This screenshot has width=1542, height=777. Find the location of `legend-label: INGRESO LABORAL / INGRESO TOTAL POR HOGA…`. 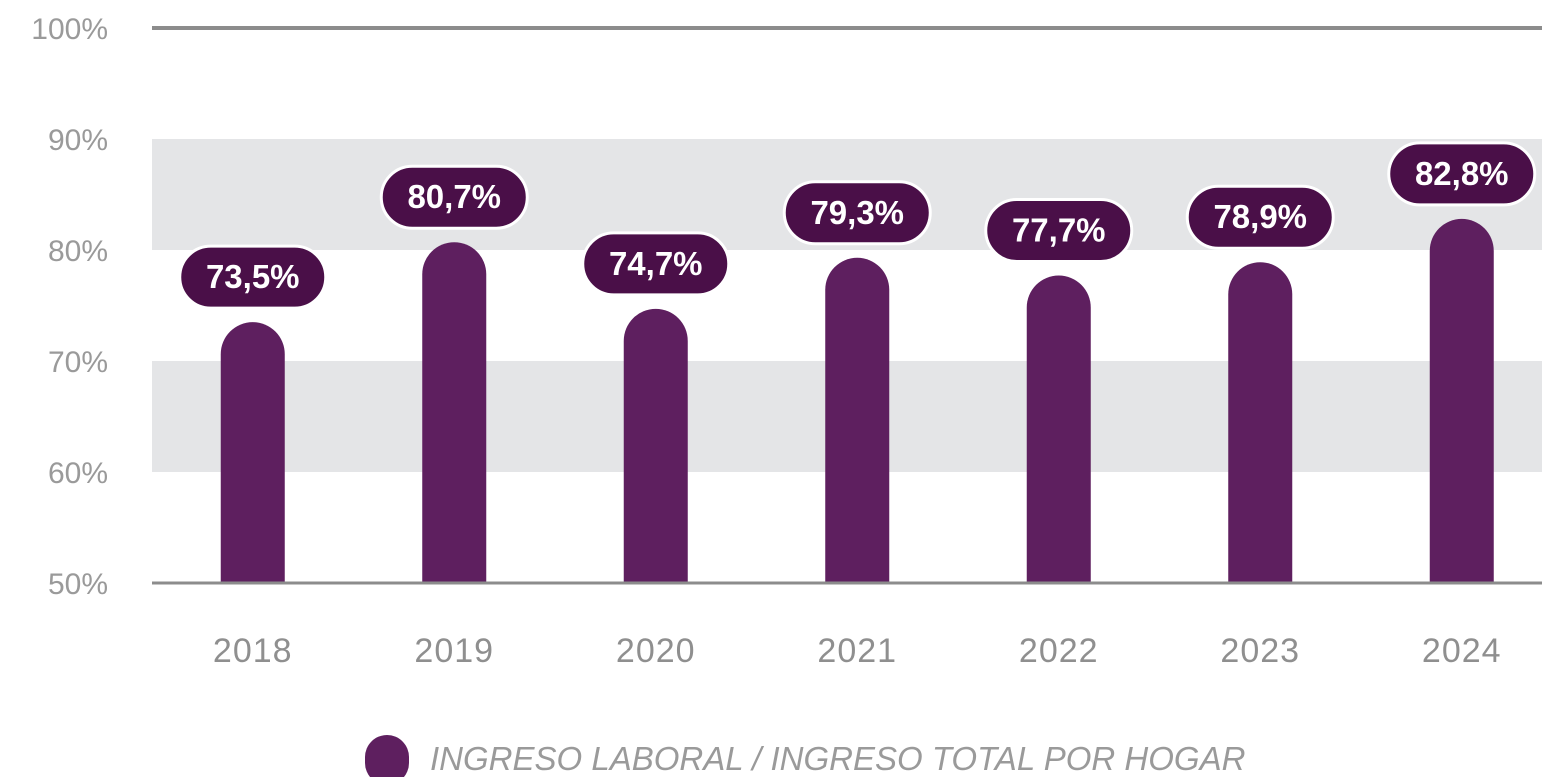

legend-label: INGRESO LABORAL / INGRESO TOTAL POR HOGA… is located at coordinates (837, 758).